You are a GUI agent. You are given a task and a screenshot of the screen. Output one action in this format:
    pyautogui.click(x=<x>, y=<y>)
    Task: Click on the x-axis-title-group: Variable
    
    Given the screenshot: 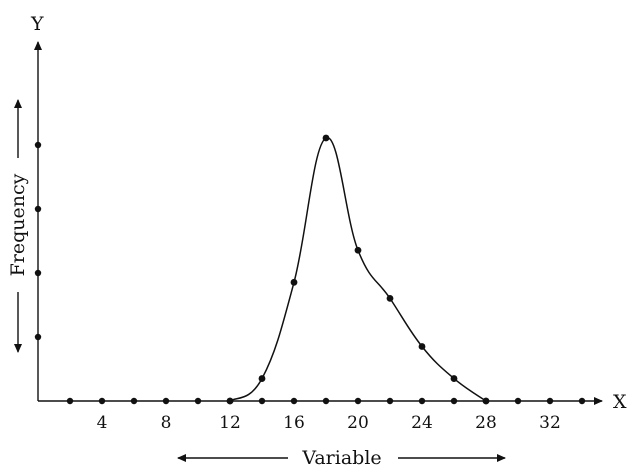 What is the action you would take?
    pyautogui.click(x=341, y=457)
    